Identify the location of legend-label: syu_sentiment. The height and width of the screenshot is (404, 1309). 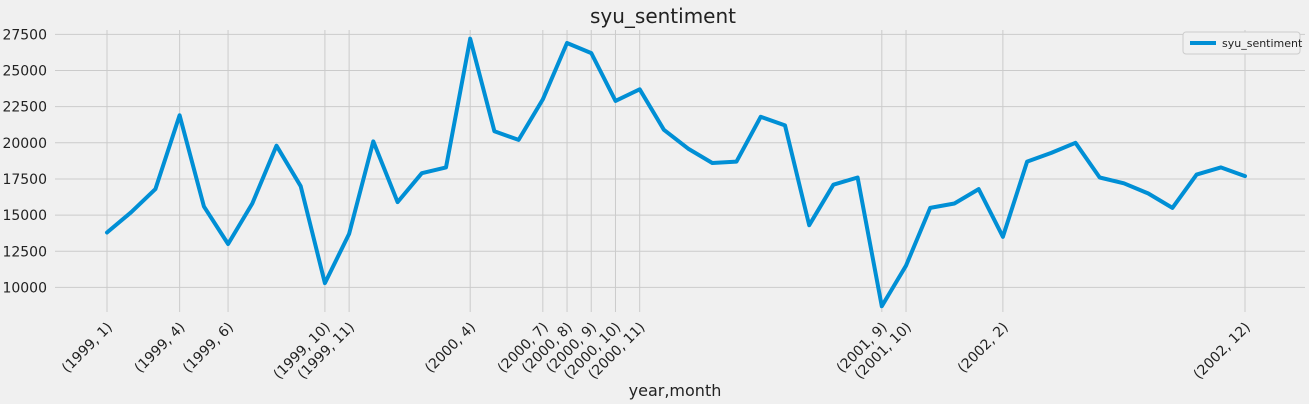
(1262, 43).